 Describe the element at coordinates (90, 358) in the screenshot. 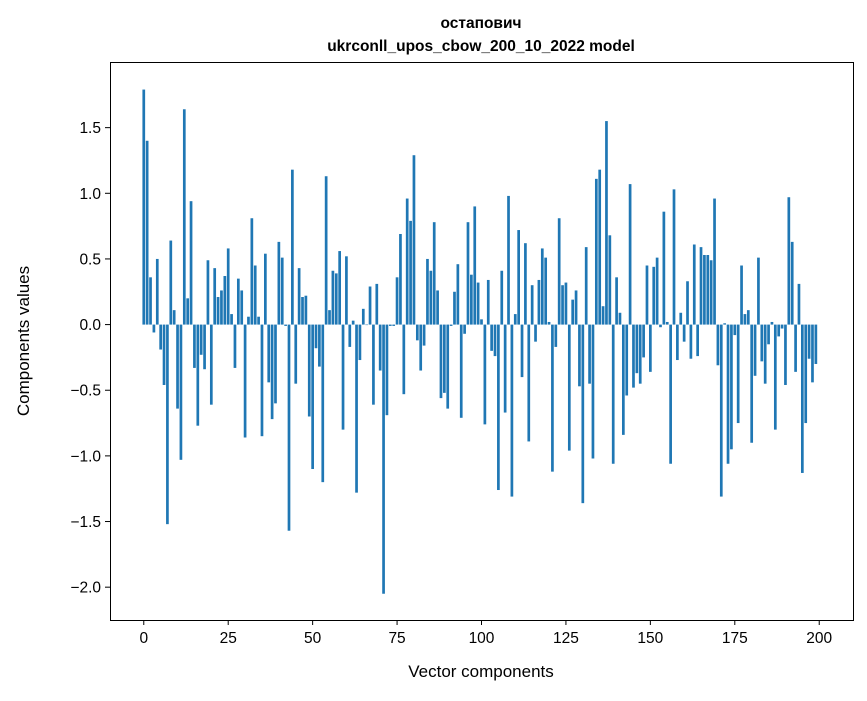

I see `y-axis: −2.0 −1.5 −1.0 −0.5 0.0 0.5 1.0 1.5` at that location.